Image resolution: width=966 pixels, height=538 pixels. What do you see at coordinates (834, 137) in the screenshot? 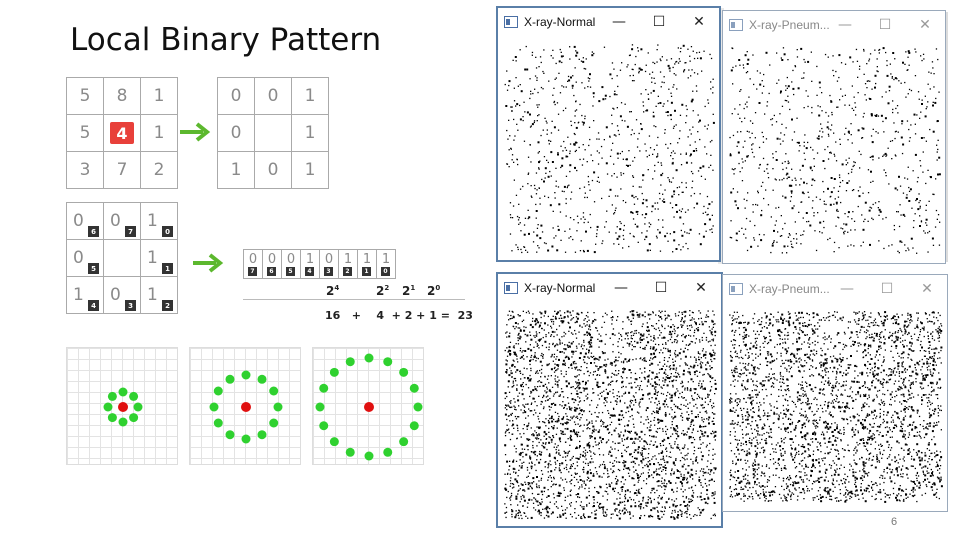
I see `xray-pneumonia-window: X-ray-Pneum... — ☐ ✕` at bounding box center [834, 137].